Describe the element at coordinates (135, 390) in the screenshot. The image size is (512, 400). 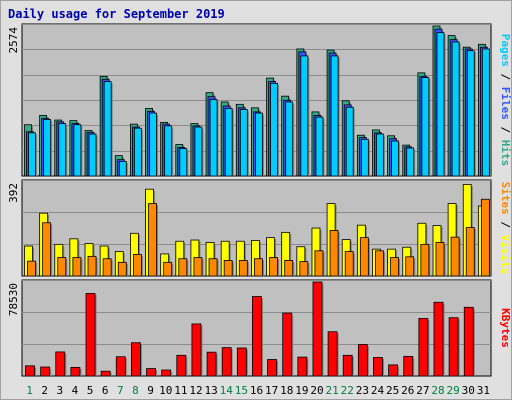
I see `day-label-8: 8` at that location.